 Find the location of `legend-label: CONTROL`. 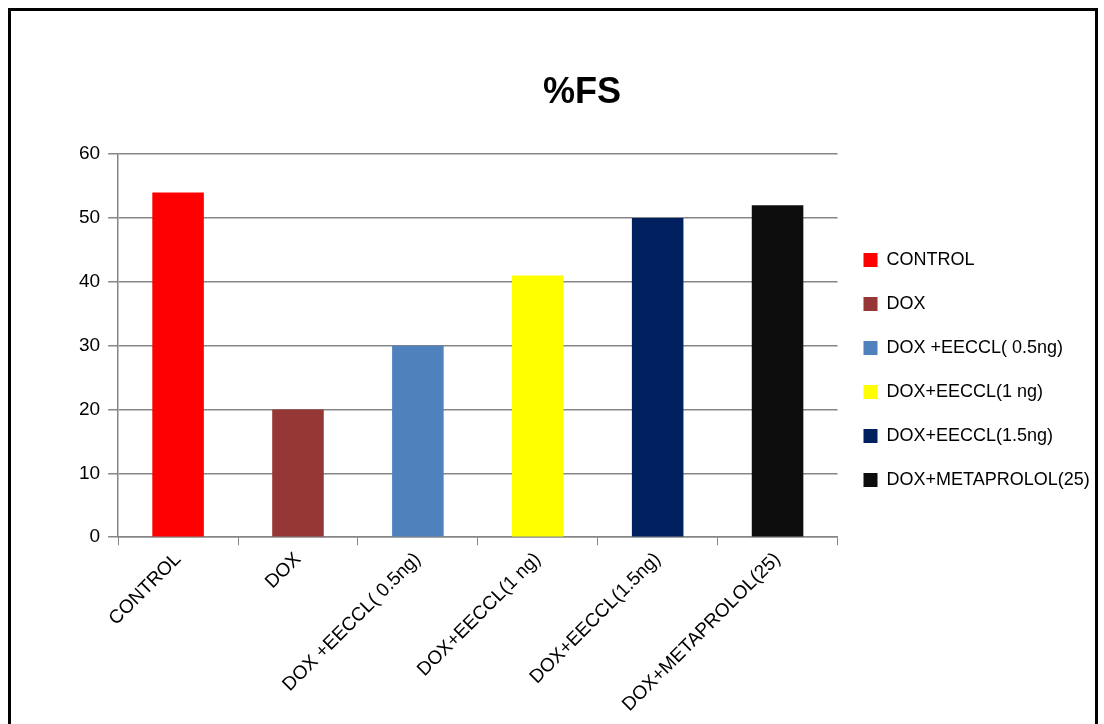

legend-label: CONTROL is located at coordinates (930, 258).